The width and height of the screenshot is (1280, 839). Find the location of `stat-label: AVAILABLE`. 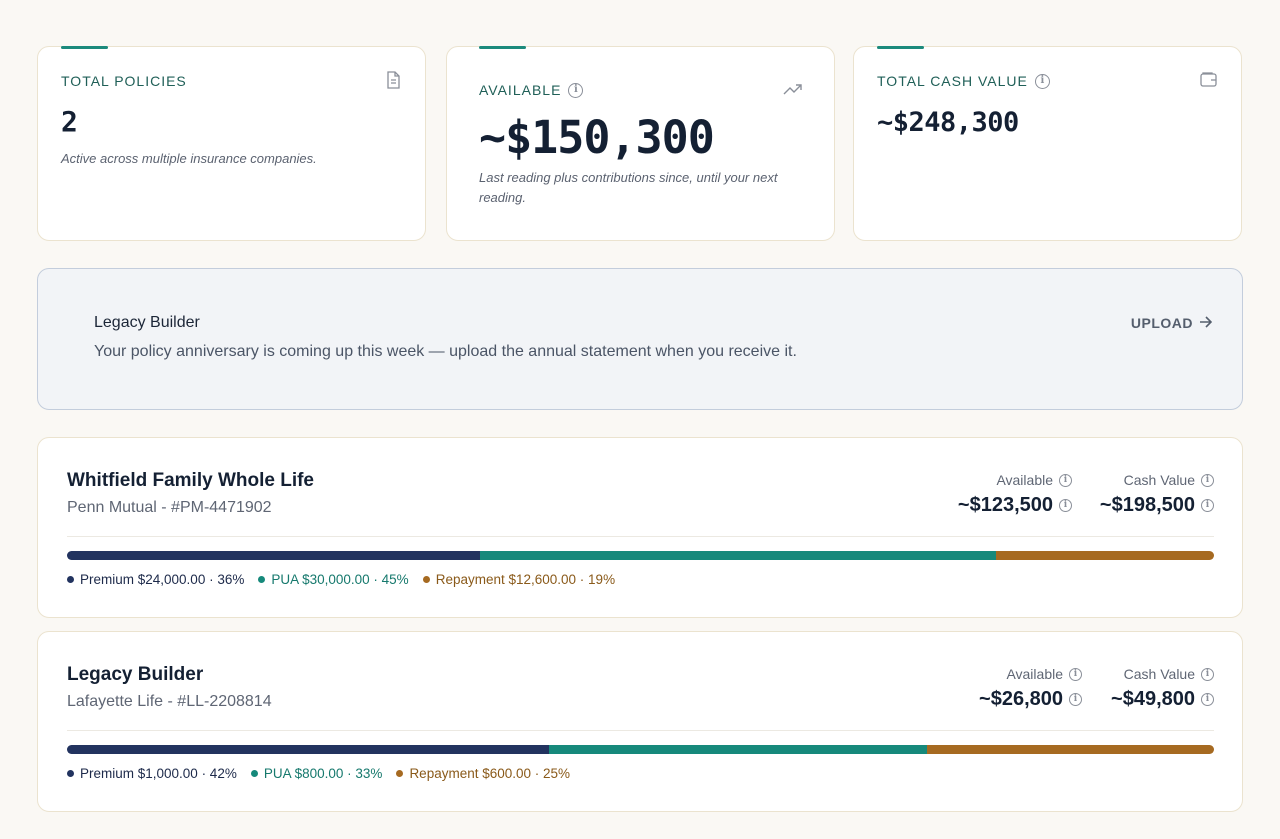

stat-label: AVAILABLE is located at coordinates (520, 90).